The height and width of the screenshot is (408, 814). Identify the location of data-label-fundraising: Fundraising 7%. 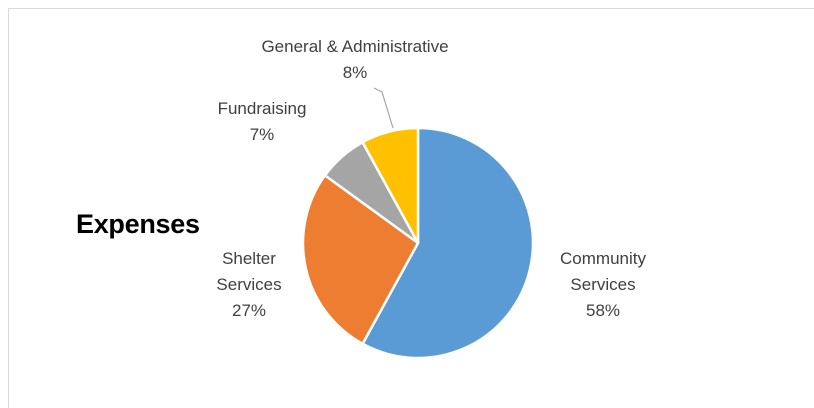
(262, 122).